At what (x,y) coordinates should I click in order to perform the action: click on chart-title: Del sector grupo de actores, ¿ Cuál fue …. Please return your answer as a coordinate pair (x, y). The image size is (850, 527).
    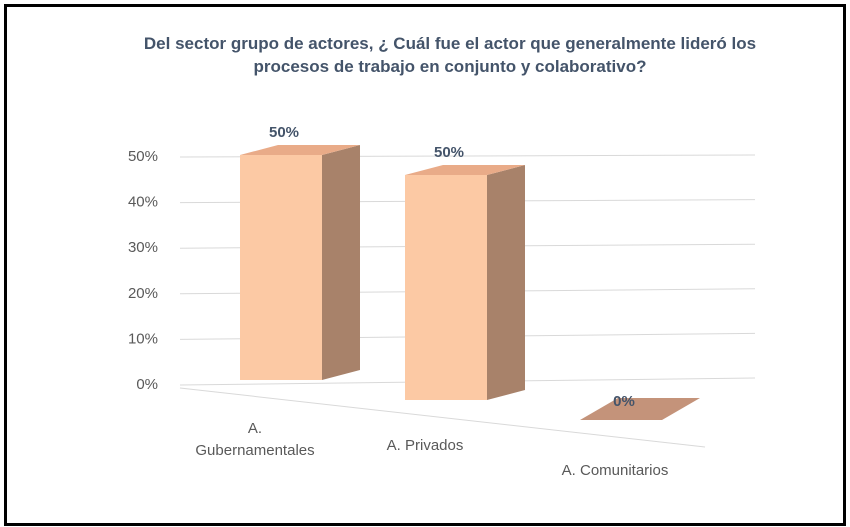
    Looking at the image, I should click on (450, 55).